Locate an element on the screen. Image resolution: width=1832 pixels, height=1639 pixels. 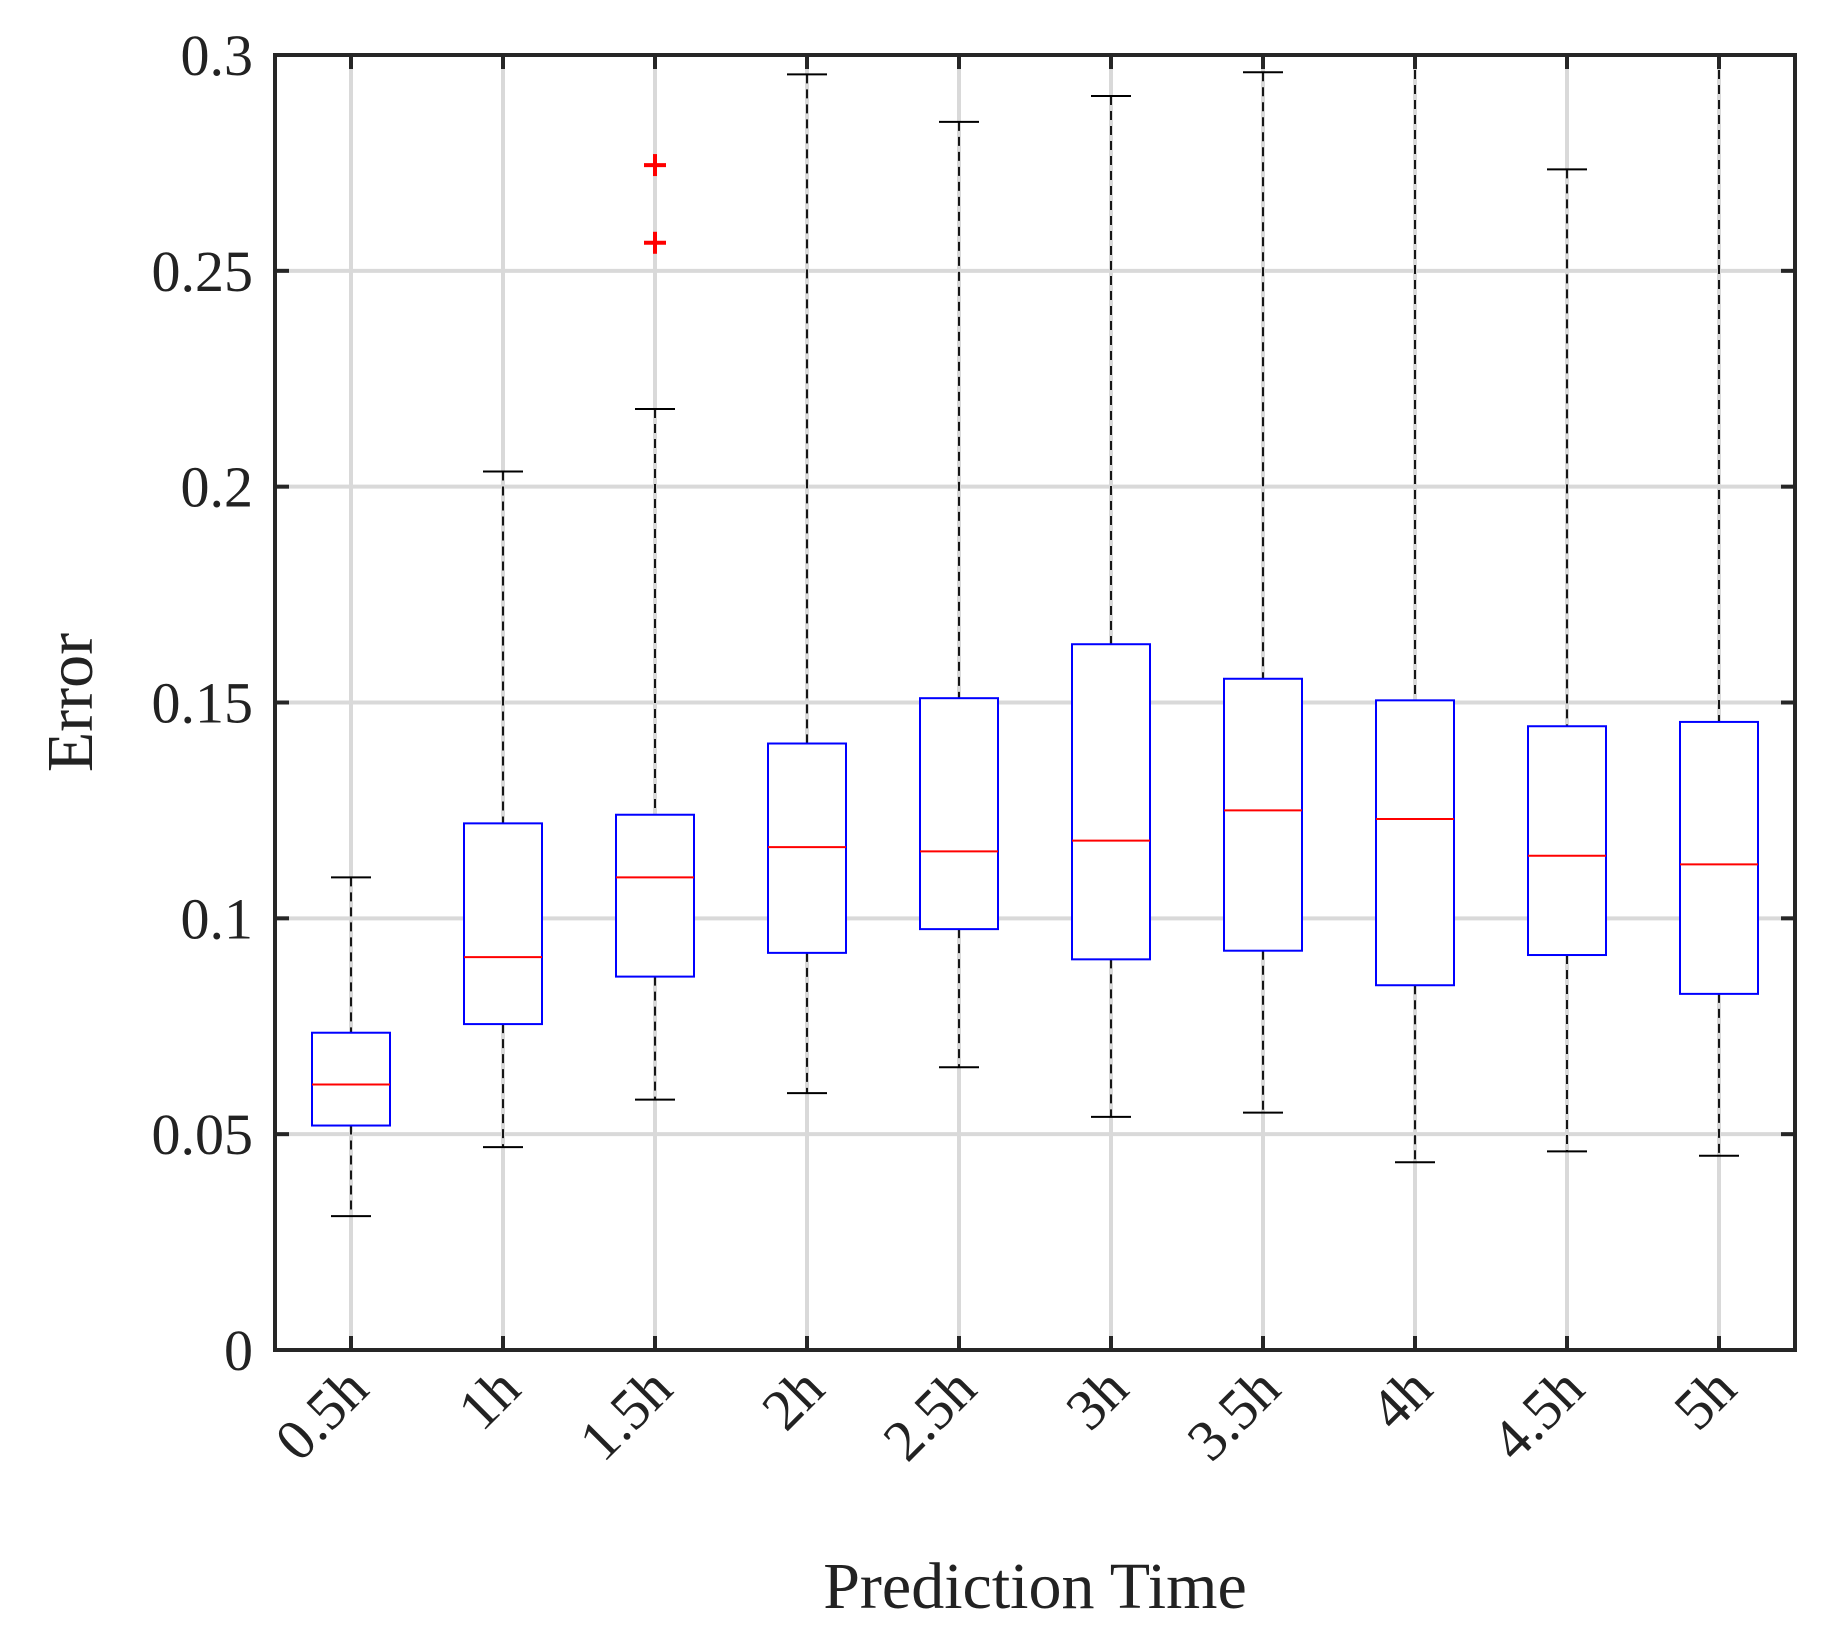
x-axis-label: Prediction Time is located at coordinates (1035, 1586).